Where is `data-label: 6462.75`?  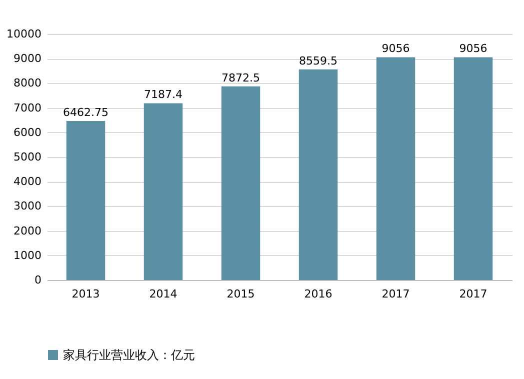
data-label: 6462.75 is located at coordinates (85, 113).